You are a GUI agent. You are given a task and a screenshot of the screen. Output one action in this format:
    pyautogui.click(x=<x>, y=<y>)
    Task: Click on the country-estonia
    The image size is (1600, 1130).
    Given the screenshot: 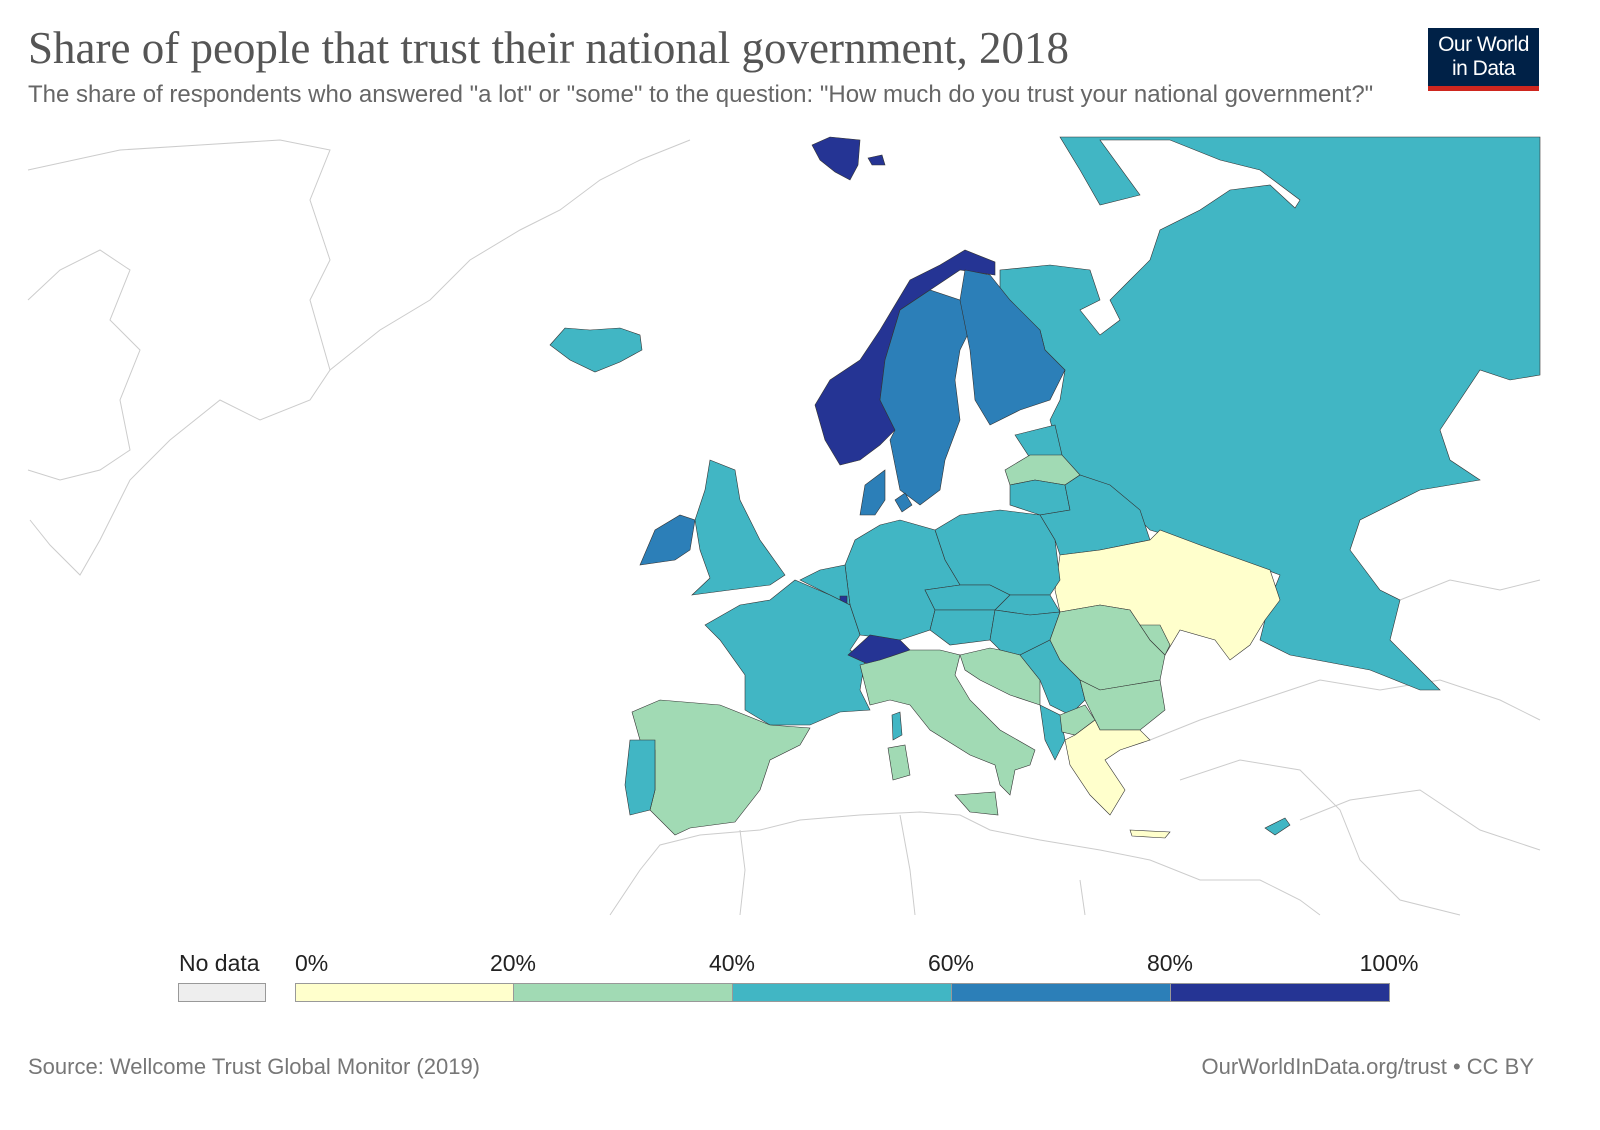 What is the action you would take?
    pyautogui.click(x=1038, y=441)
    